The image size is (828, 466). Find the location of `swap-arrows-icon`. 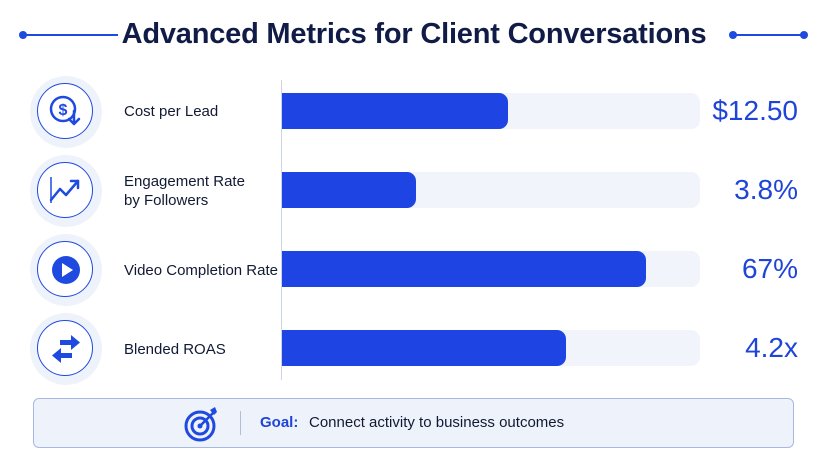

swap-arrows-icon is located at coordinates (66, 349).